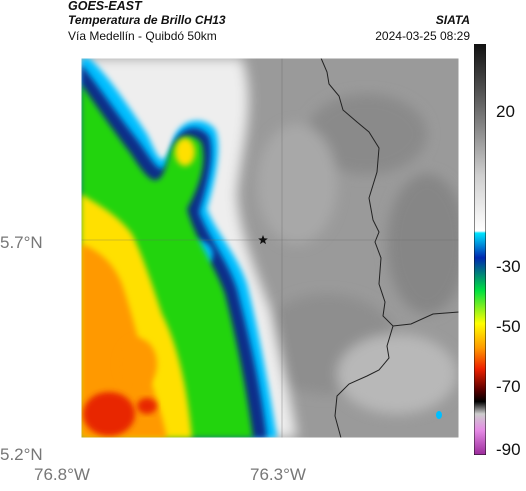  I want to click on colorbar-tick-minus50: -50, so click(508, 326).